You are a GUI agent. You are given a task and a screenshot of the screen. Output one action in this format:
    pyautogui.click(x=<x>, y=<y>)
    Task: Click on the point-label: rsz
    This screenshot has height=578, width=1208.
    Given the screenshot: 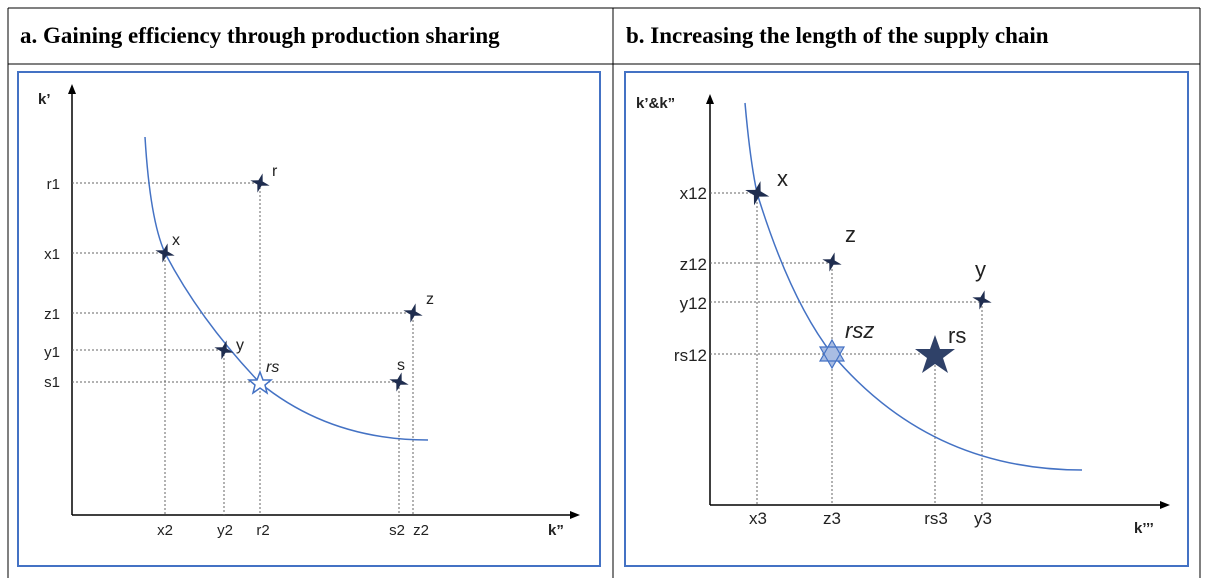 What is the action you would take?
    pyautogui.click(x=859, y=330)
    